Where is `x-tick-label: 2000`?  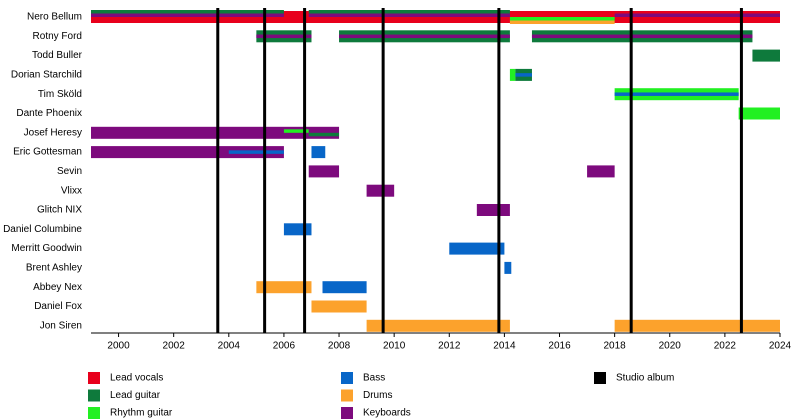
x-tick-label: 2000 is located at coordinates (118, 346).